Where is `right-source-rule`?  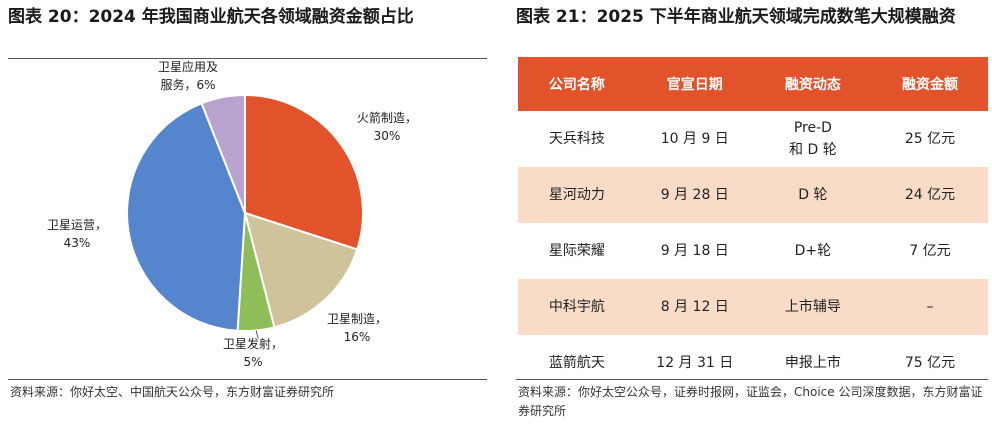 right-source-rule is located at coordinates (752, 379).